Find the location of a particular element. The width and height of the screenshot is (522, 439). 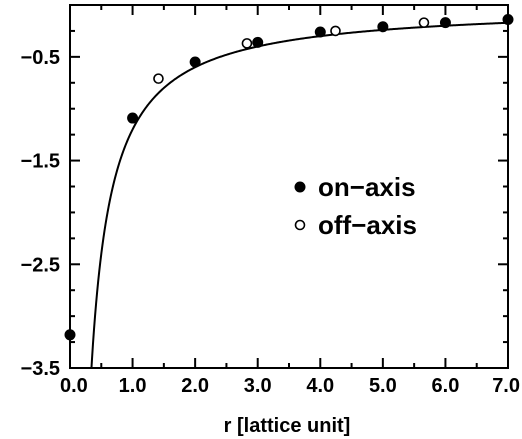

legend-label: off−axis is located at coordinates (367, 225).